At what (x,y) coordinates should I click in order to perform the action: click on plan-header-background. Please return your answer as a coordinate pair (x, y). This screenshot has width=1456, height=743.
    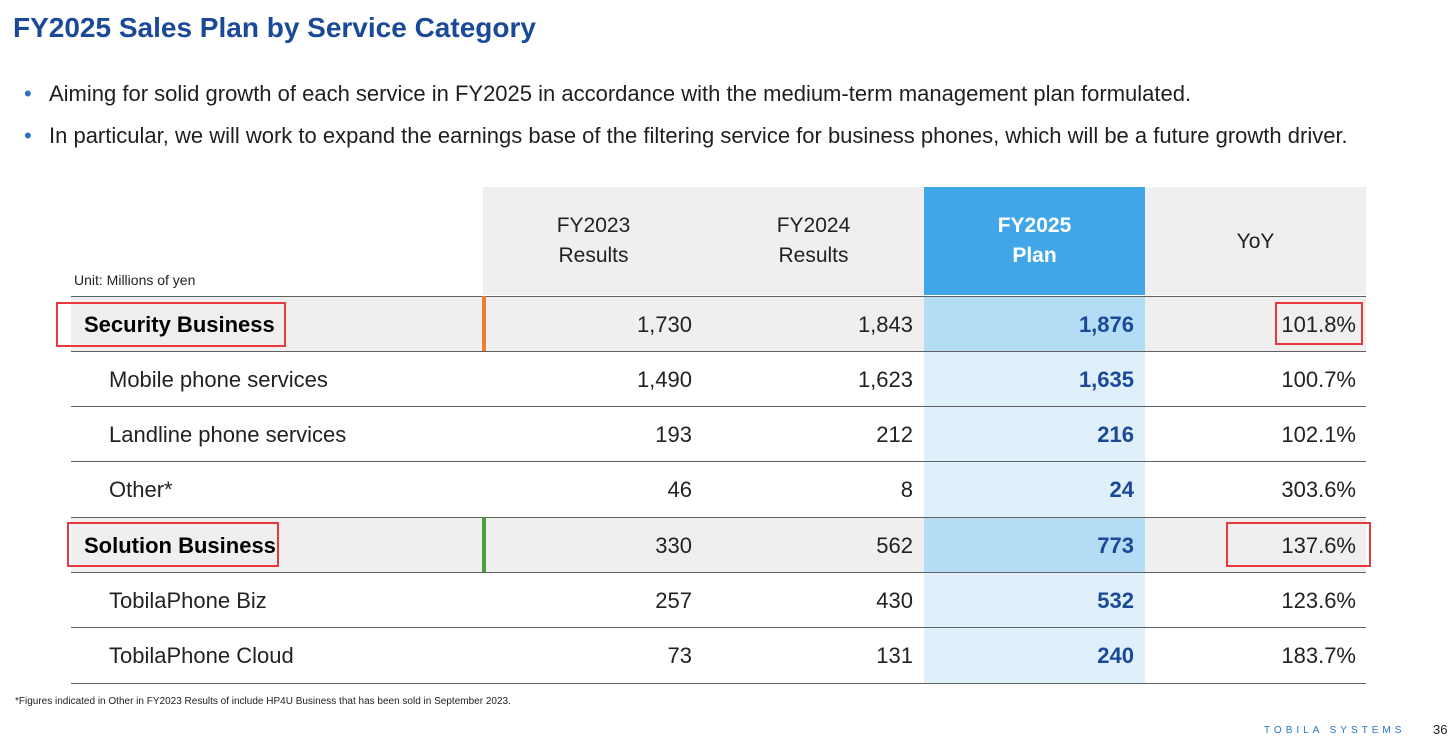
    Looking at the image, I should click on (1034, 241).